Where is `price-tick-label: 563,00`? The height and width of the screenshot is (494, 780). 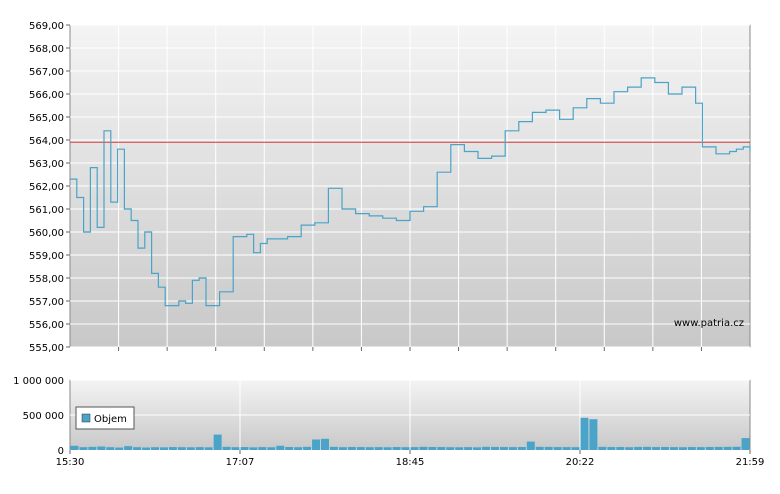
price-tick-label: 563,00 is located at coordinates (46, 164).